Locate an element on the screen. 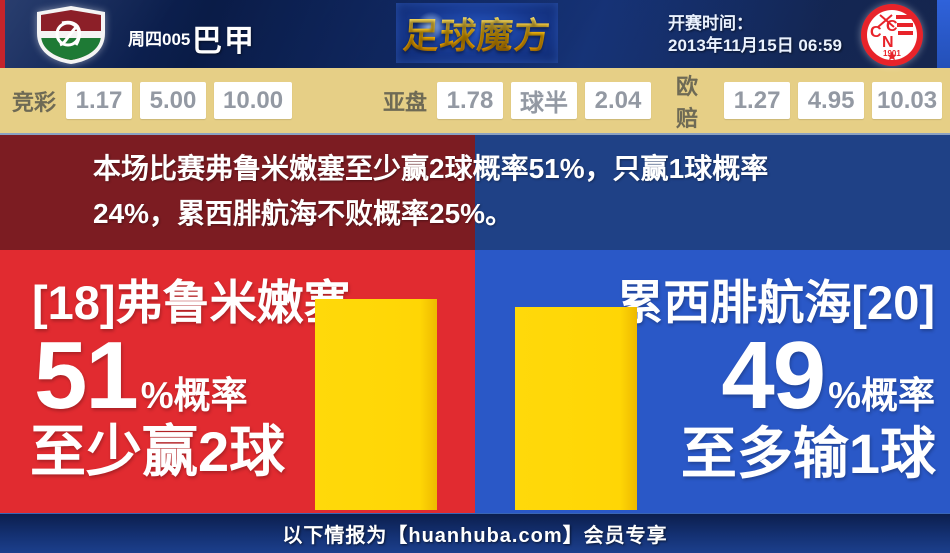  odds-value-box: 1.78 is located at coordinates (470, 100).